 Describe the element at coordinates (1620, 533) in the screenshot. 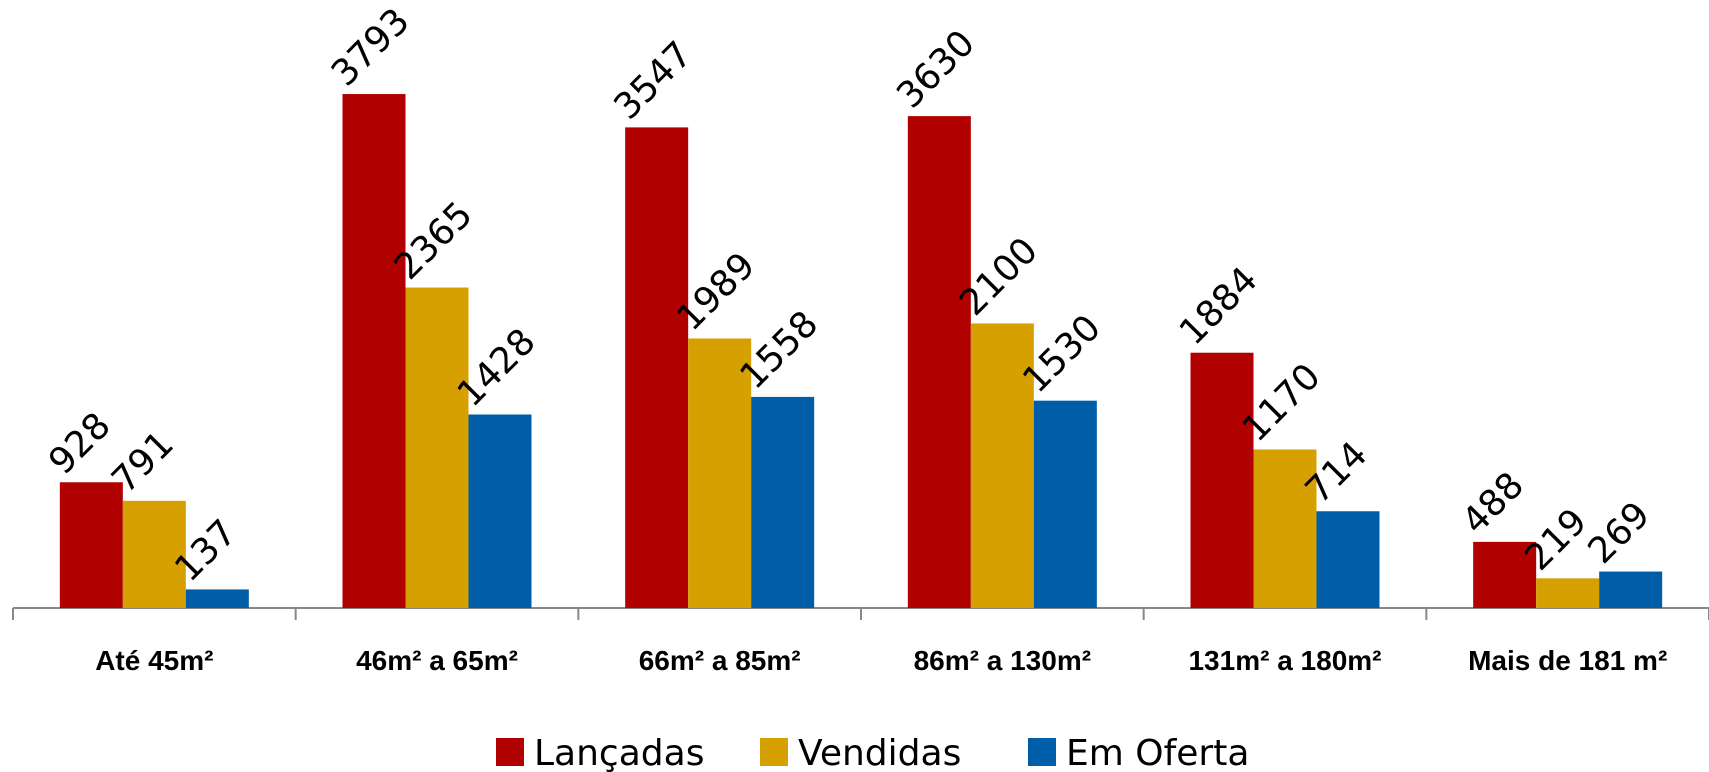

I see `data-label: 269` at that location.